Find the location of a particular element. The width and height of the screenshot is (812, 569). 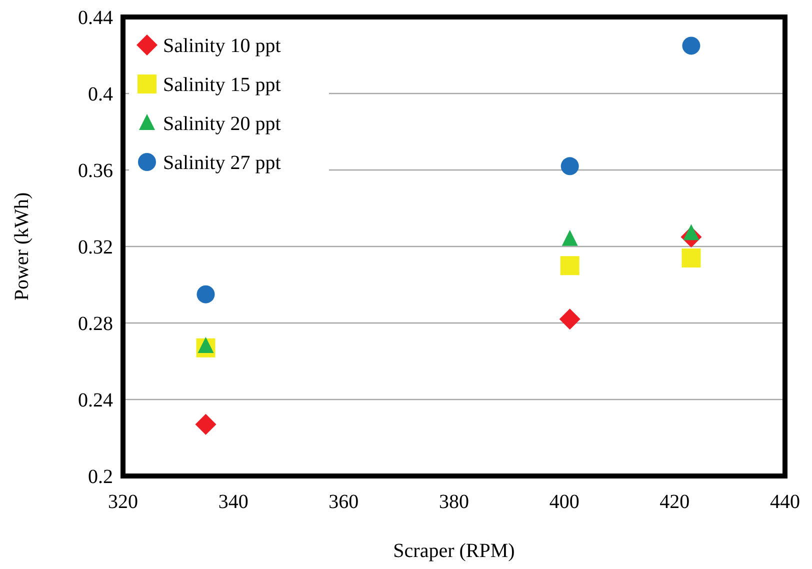

x-tick-label: 440 is located at coordinates (785, 502).